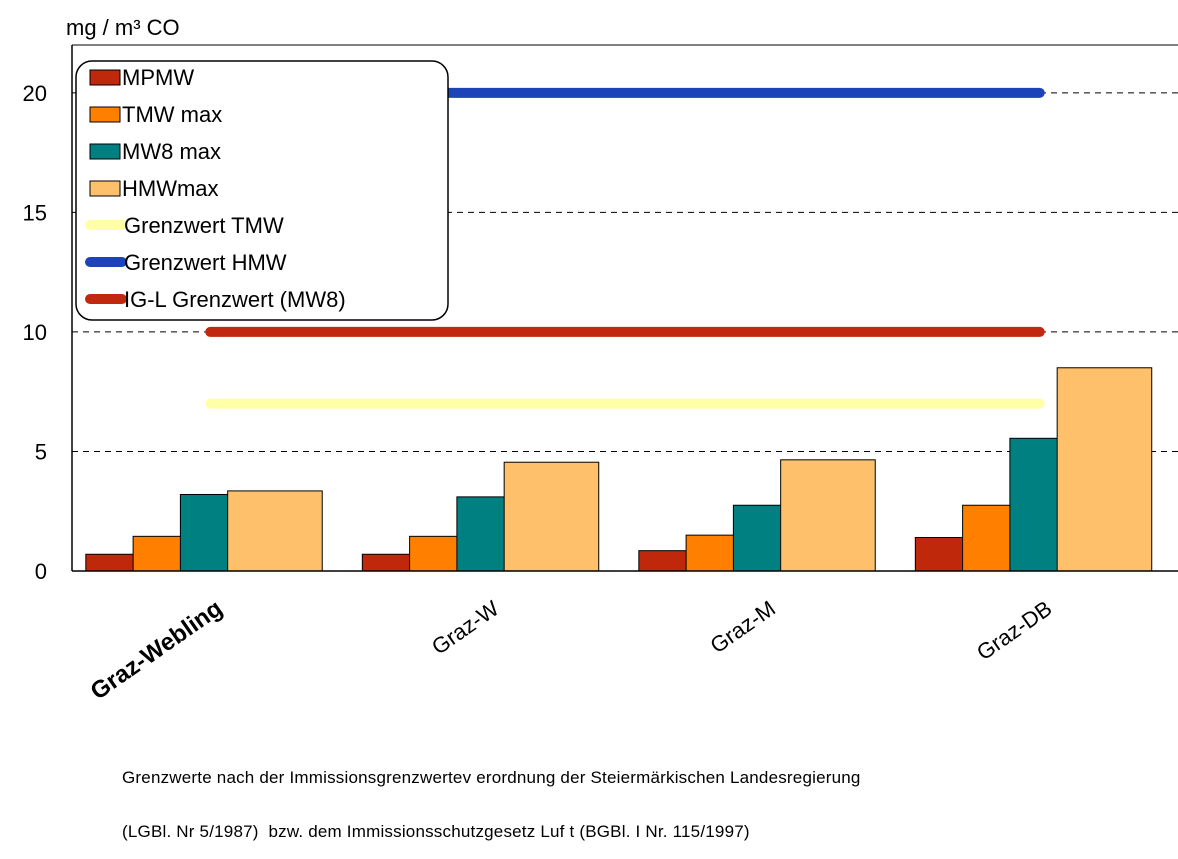 This screenshot has width=1178, height=859. Describe the element at coordinates (35, 93) in the screenshot. I see `y-tick-label-4: 20` at that location.